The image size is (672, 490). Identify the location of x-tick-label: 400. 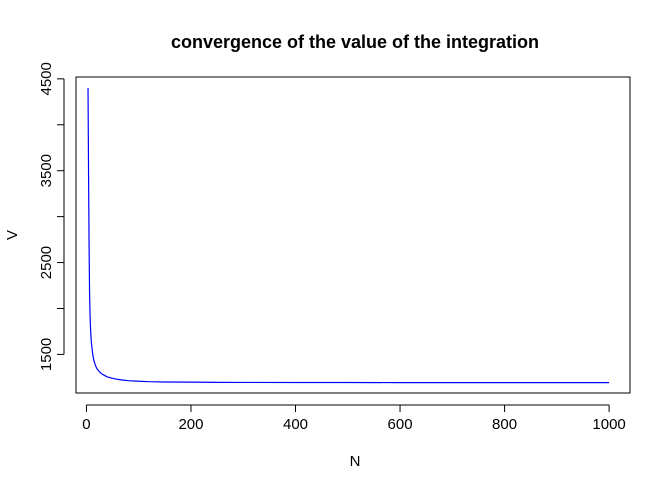
(295, 424).